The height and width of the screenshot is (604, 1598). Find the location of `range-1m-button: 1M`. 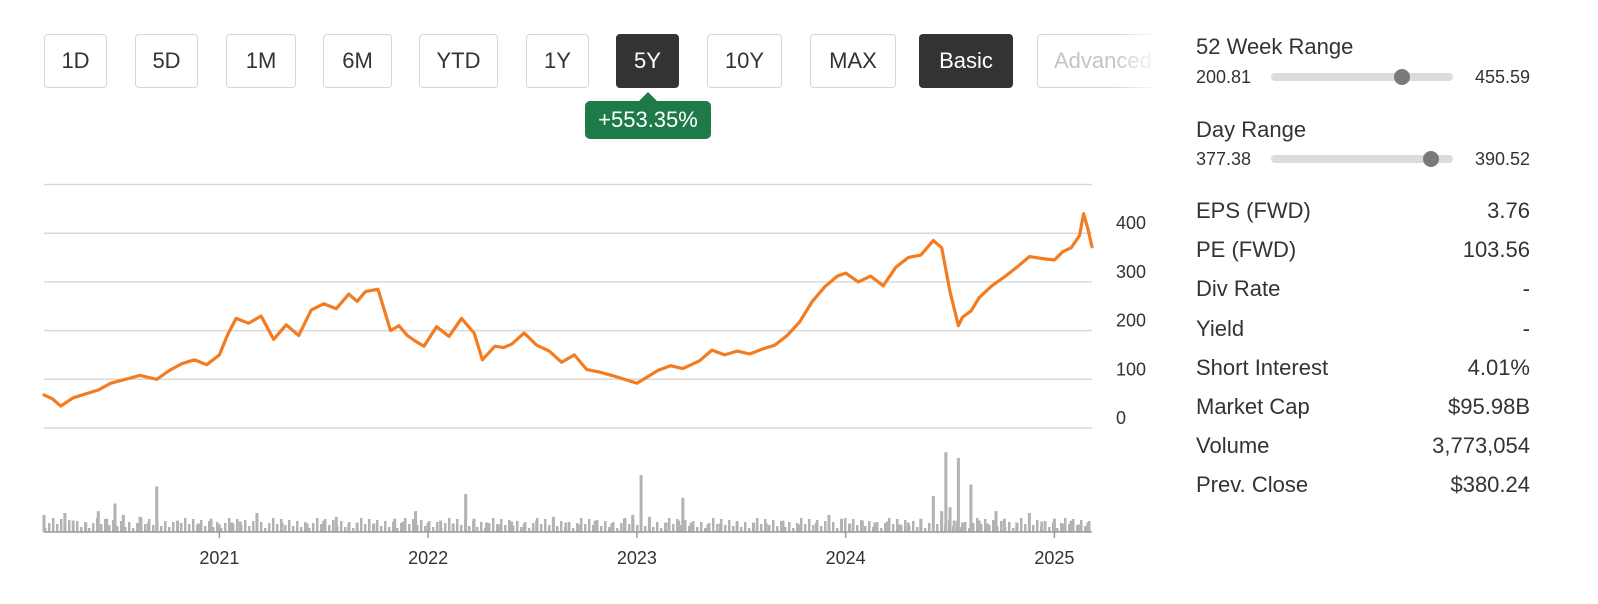

range-1m-button: 1M is located at coordinates (261, 61).